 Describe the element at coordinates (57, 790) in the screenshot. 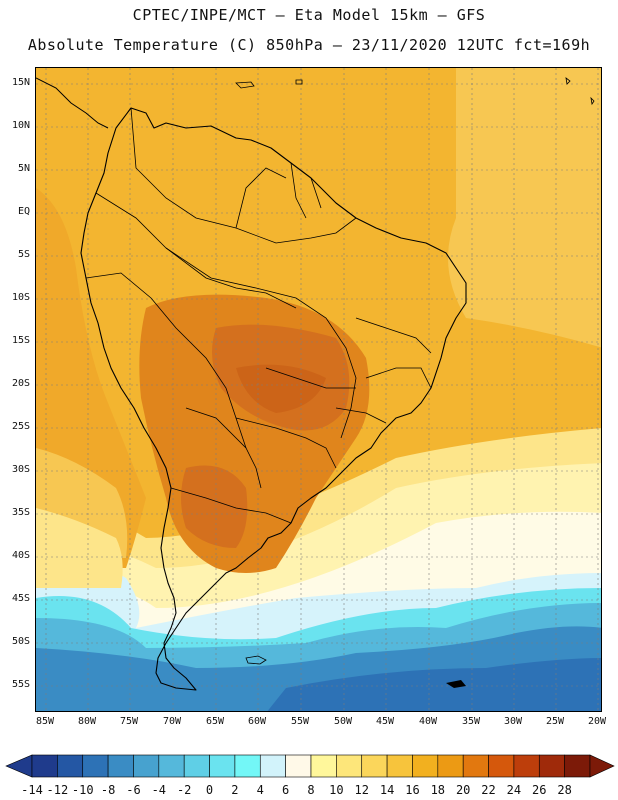

I see `colorbar-tick-label: -12` at that location.